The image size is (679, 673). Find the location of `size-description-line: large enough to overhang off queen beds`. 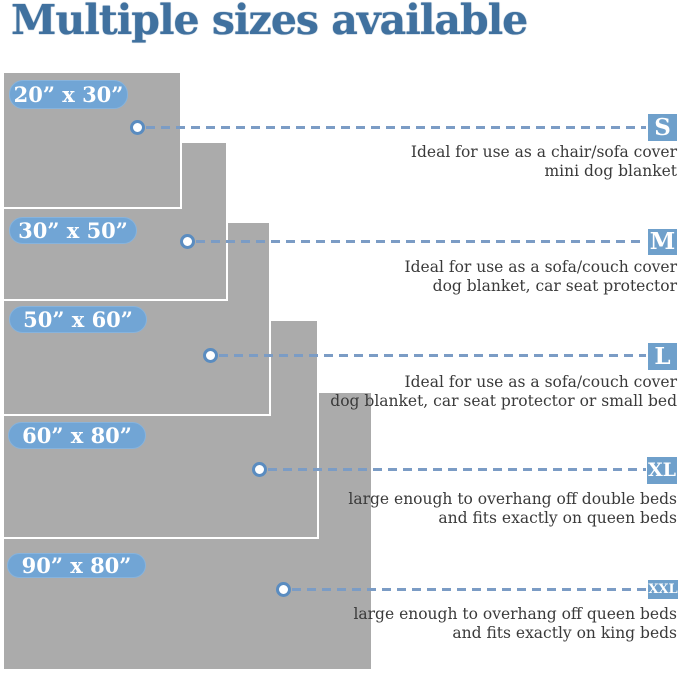

size-description-line: large enough to overhang off queen beds is located at coordinates (515, 614).